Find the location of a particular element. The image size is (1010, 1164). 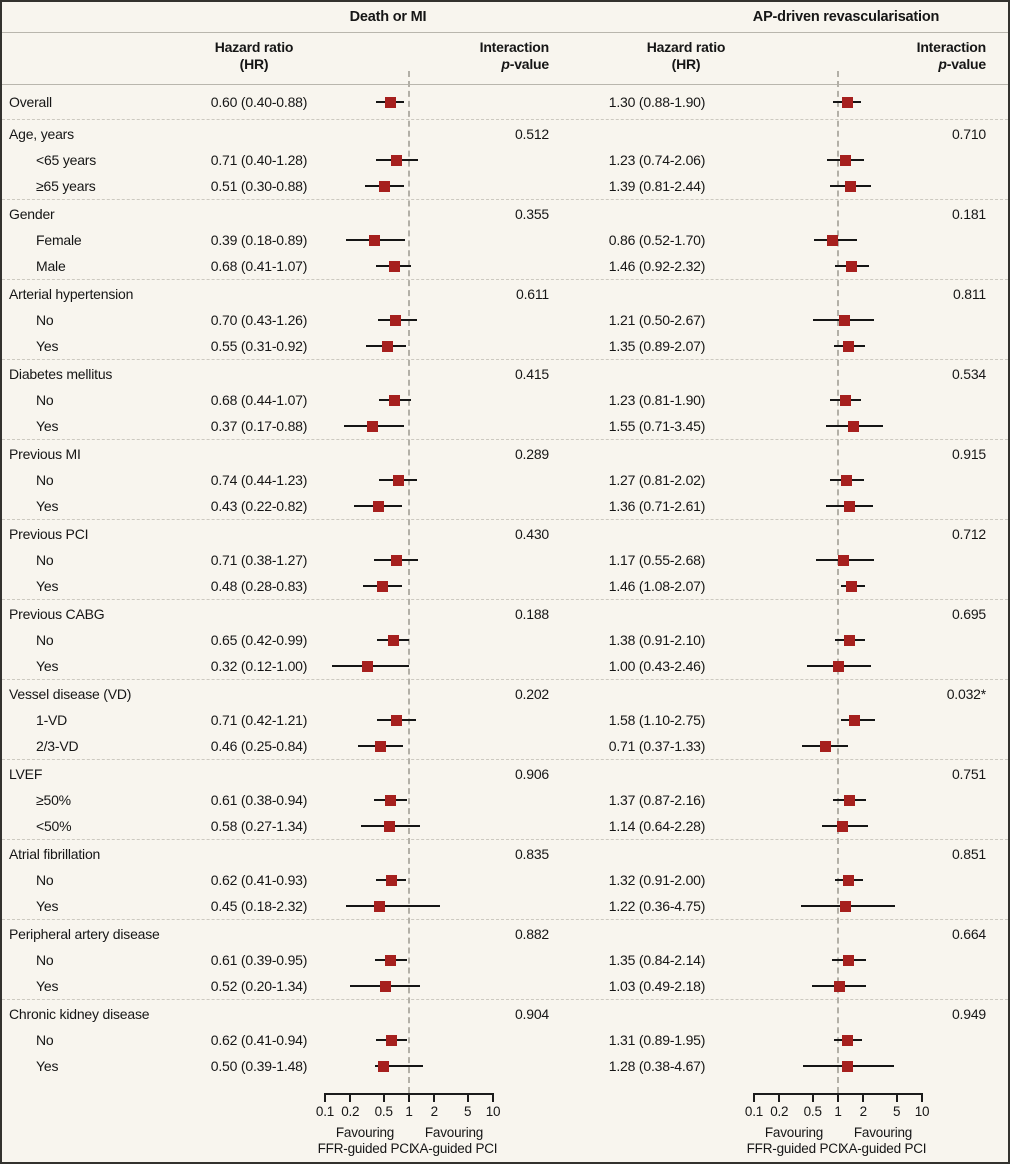

group-label: Chronic kidney disease is located at coordinates (79, 1013).